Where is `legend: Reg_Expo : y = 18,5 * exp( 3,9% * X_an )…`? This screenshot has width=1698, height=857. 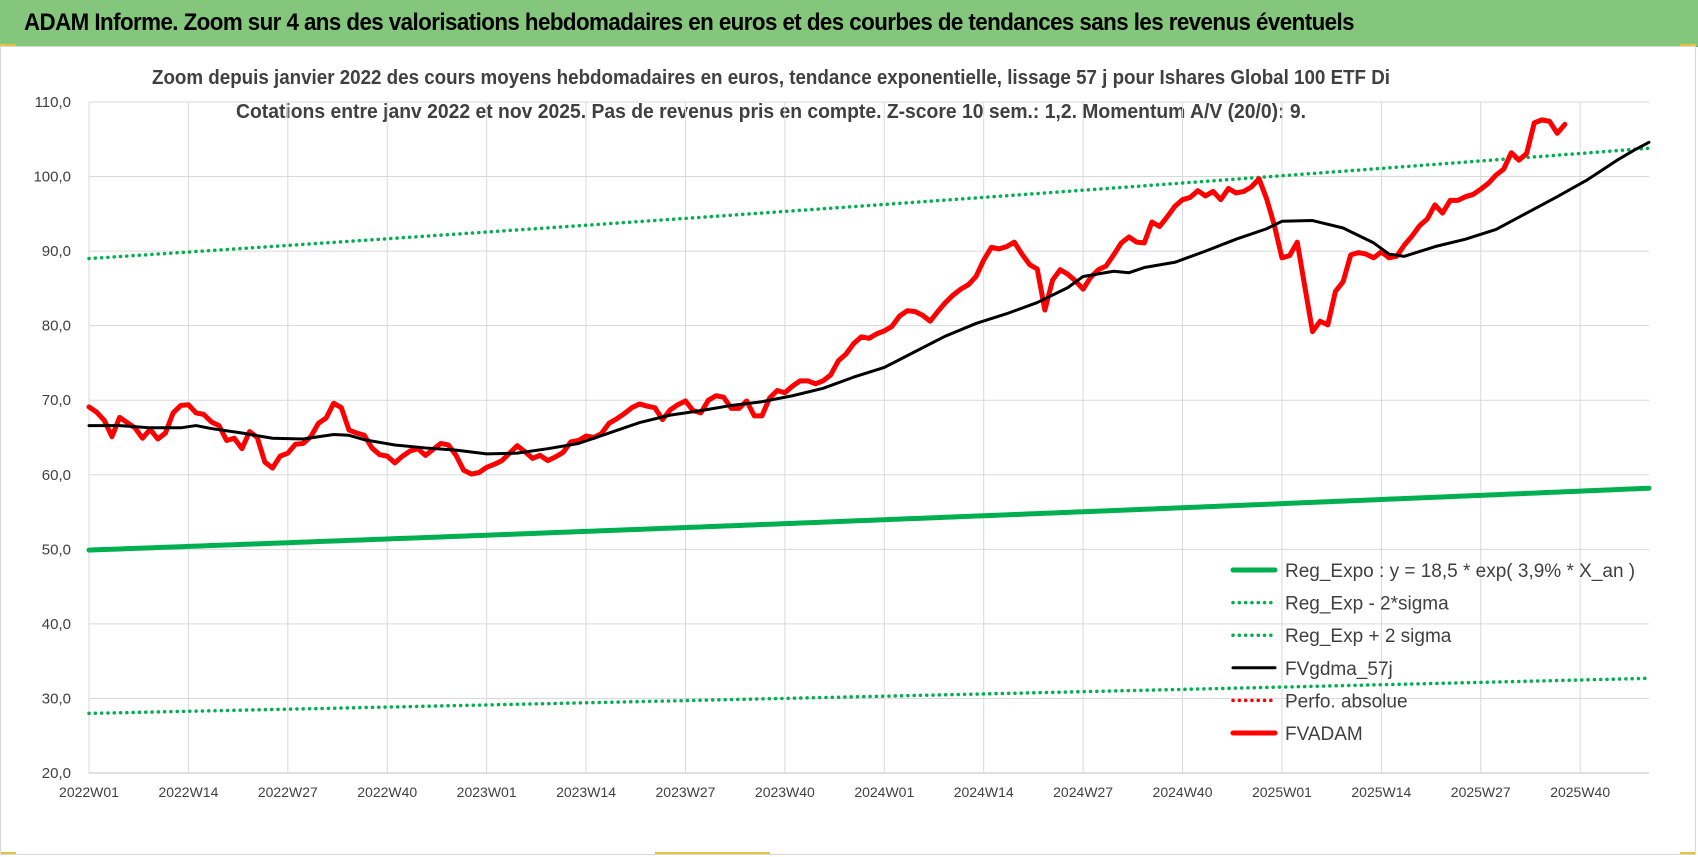 legend: Reg_Expo : y = 18,5 * exp( 3,9% * X_an )… is located at coordinates (1432, 653).